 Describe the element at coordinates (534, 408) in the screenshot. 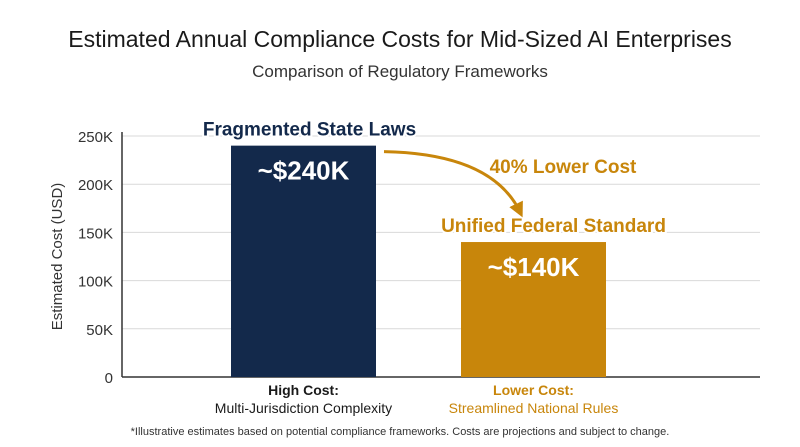

I see `category-label-line2: Streamlined National Rules` at that location.